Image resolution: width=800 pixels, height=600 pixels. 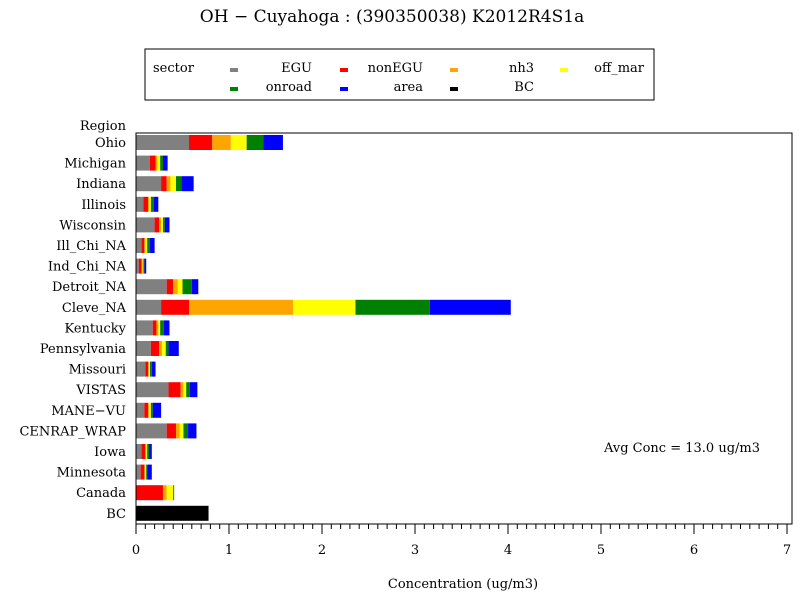 I want to click on bar-ind-chi-na-nonegu, so click(x=140, y=266).